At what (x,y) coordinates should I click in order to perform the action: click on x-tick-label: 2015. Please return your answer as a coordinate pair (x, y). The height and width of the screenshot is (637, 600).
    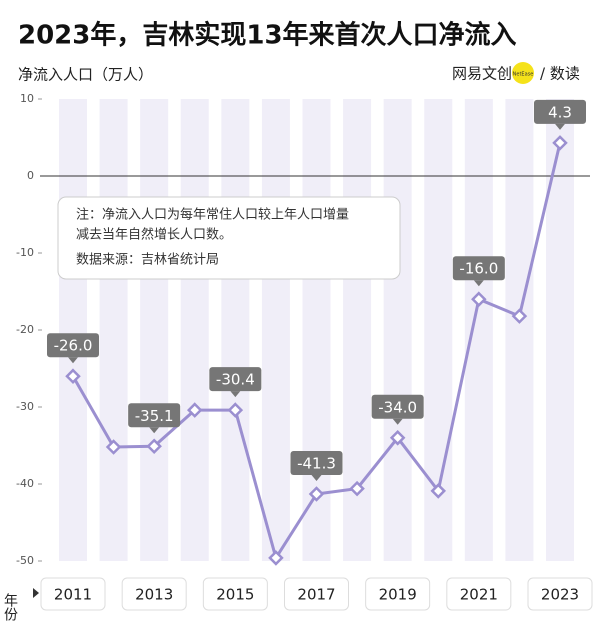
    Looking at the image, I should click on (235, 595).